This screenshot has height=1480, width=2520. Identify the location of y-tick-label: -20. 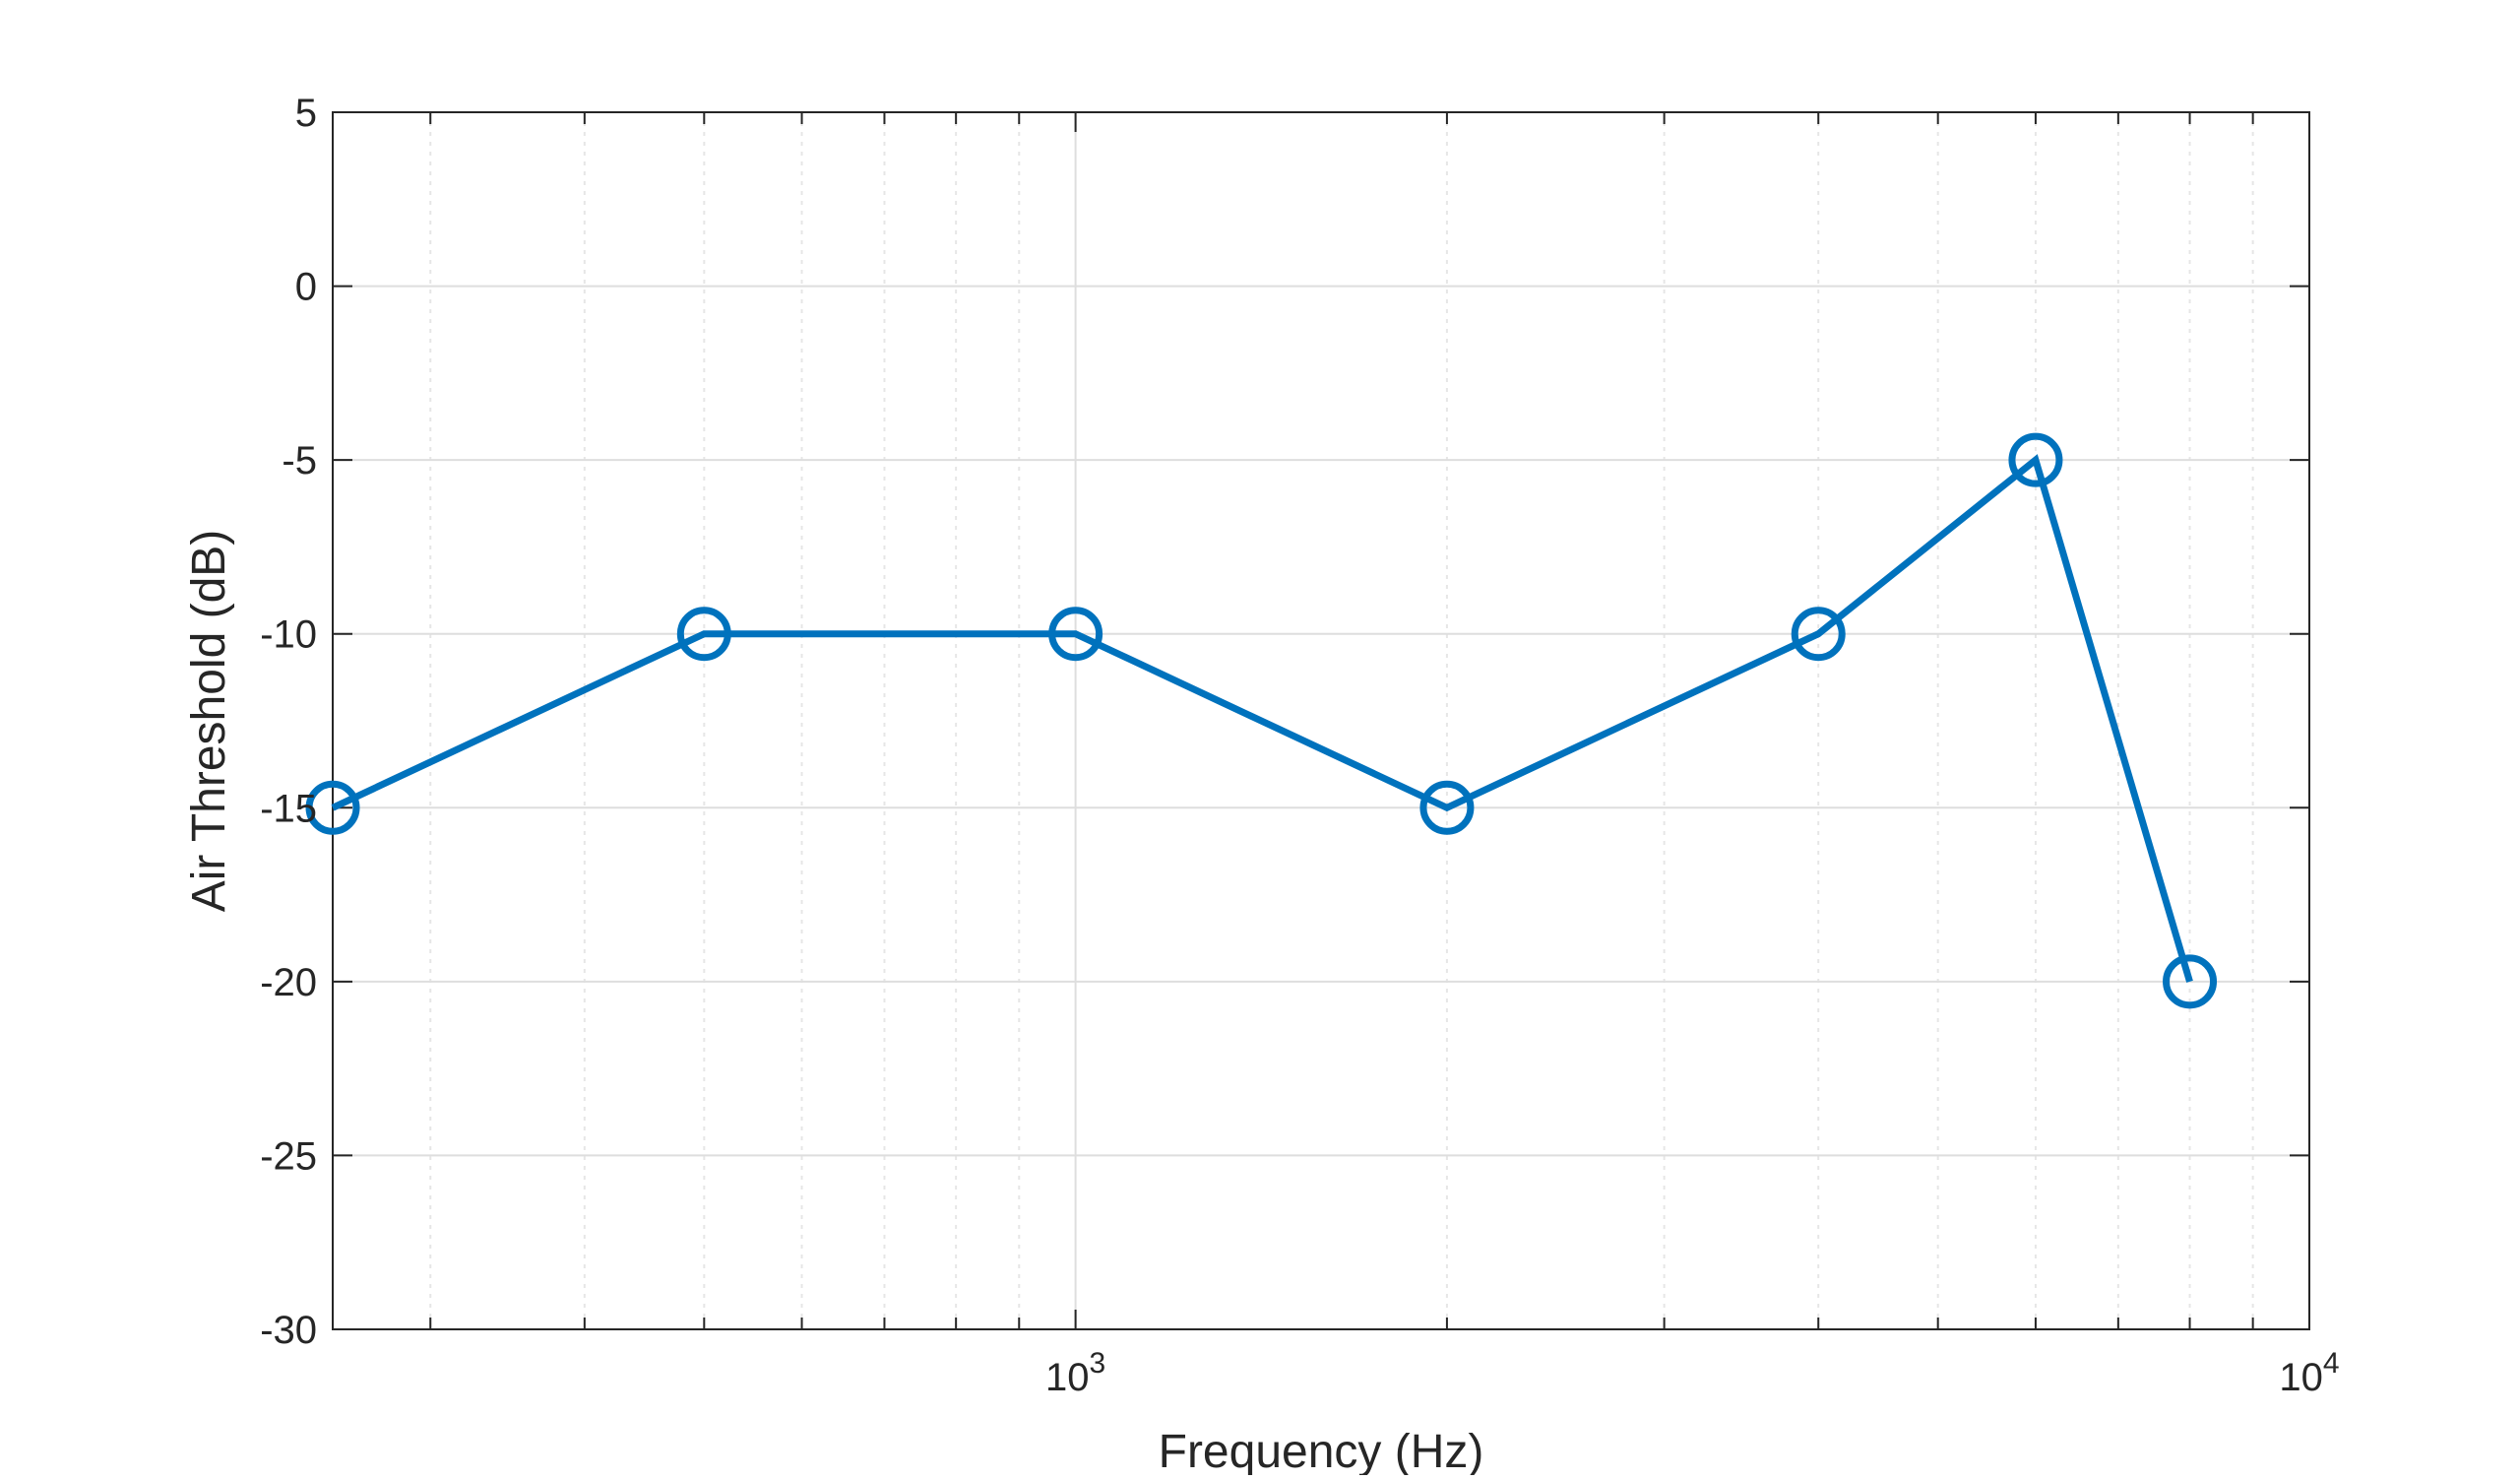
(288, 982).